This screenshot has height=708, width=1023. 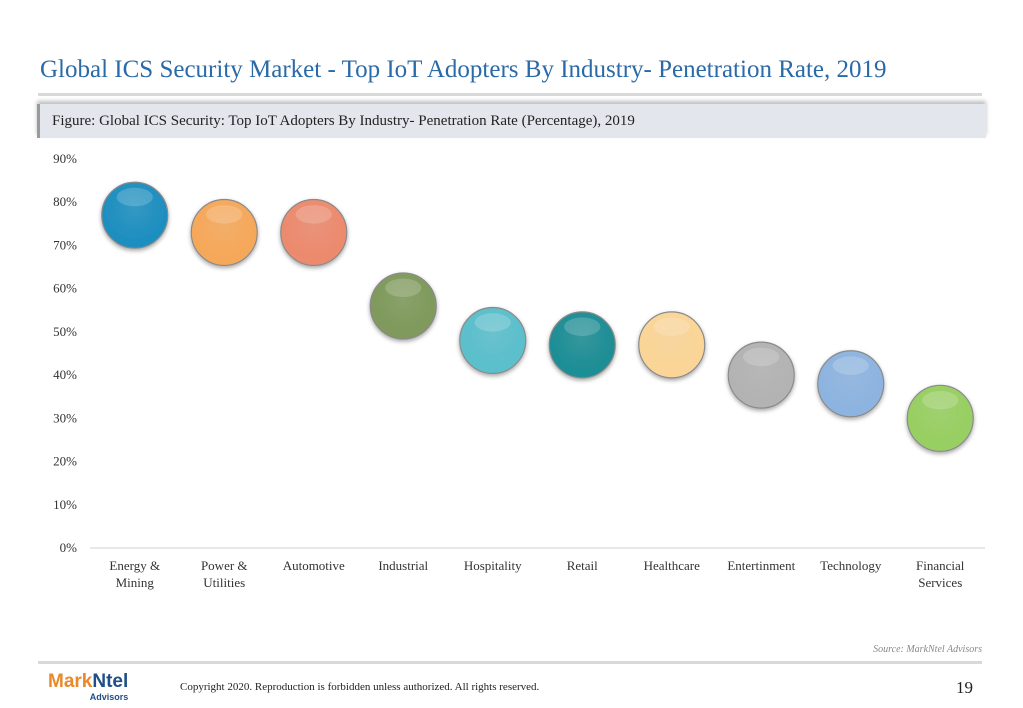 What do you see at coordinates (65, 201) in the screenshot?
I see `y-tick-label: 80%` at bounding box center [65, 201].